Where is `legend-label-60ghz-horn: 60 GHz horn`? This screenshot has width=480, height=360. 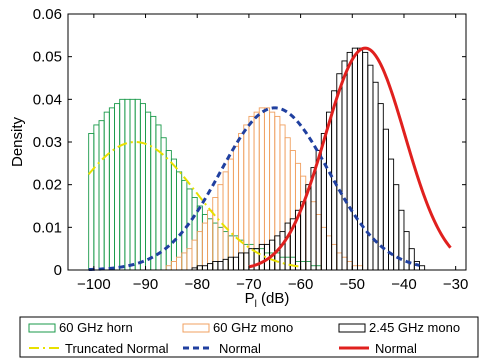 legend-label-60ghz-horn: 60 GHz horn is located at coordinates (96, 327).